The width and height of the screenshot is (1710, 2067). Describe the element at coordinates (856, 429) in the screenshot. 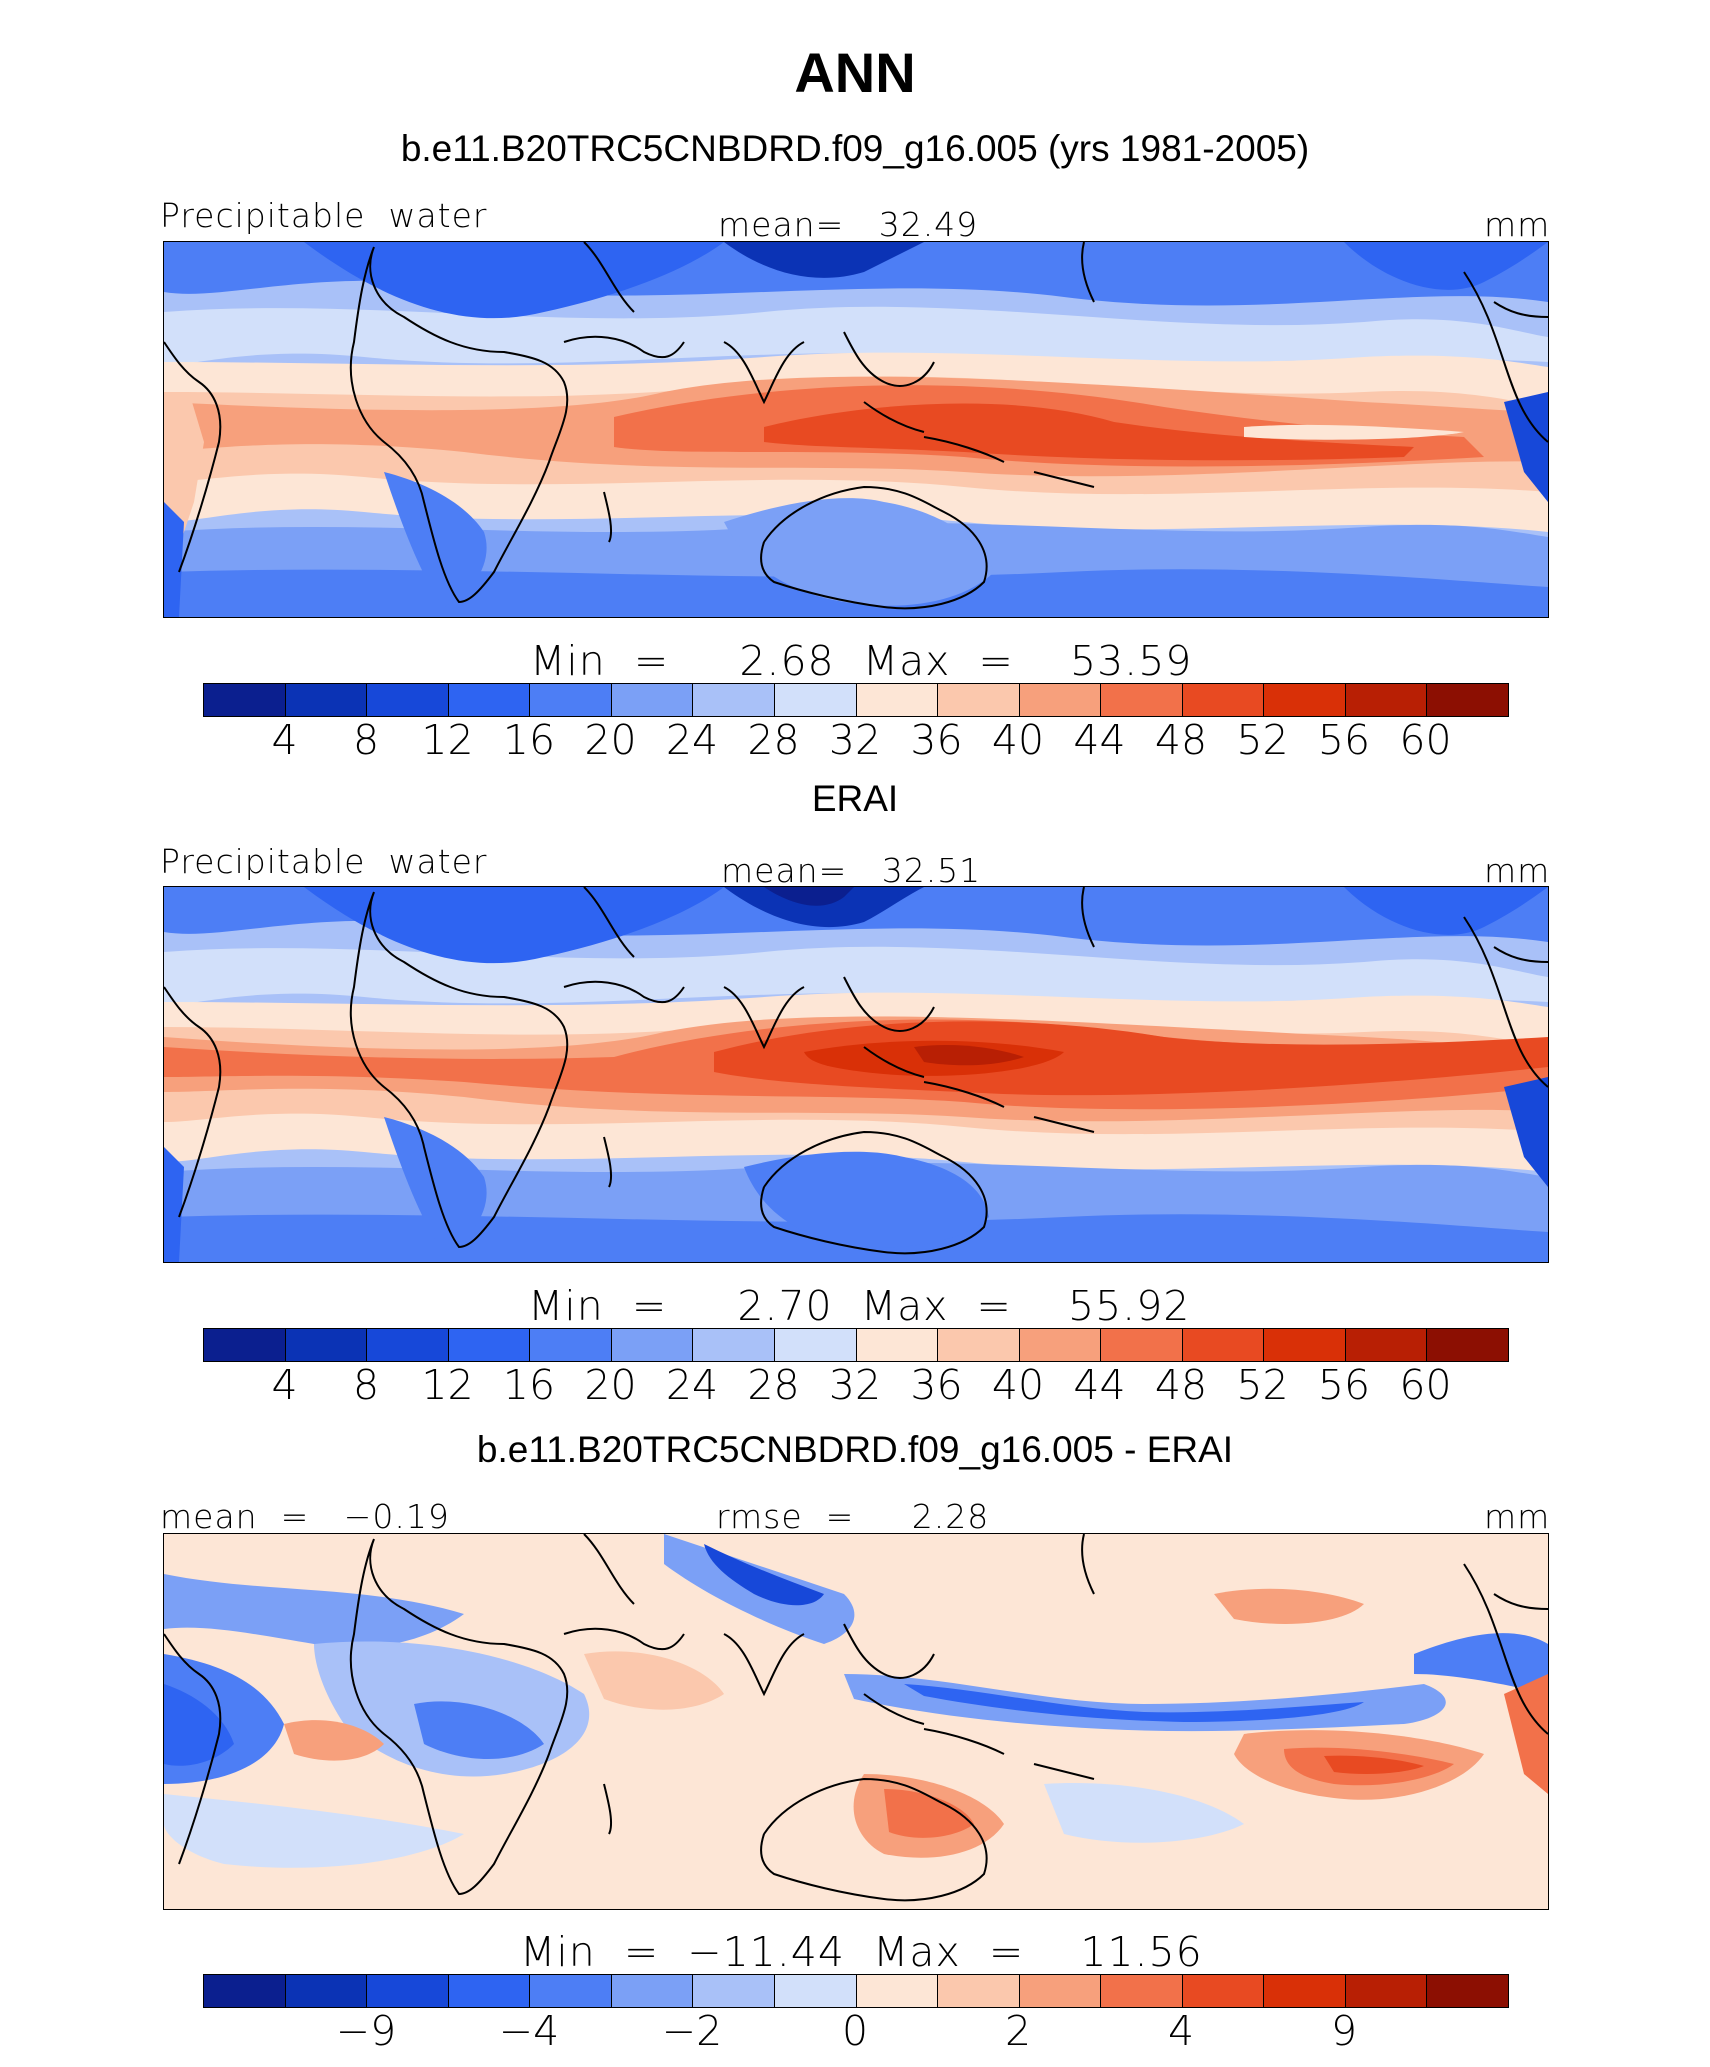

I see `panel-1-map` at that location.